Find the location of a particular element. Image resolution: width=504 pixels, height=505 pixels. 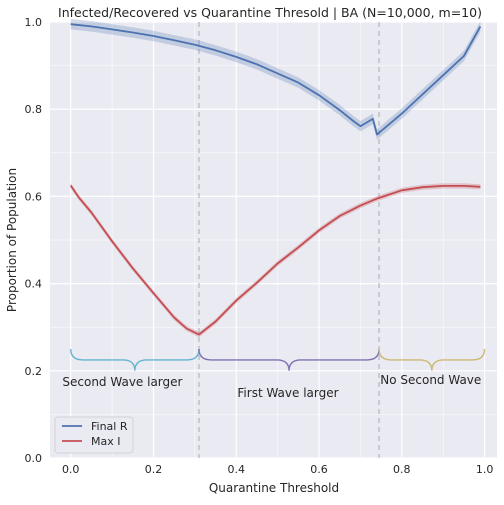

y-tick-label: 1.0 is located at coordinates (34, 22).